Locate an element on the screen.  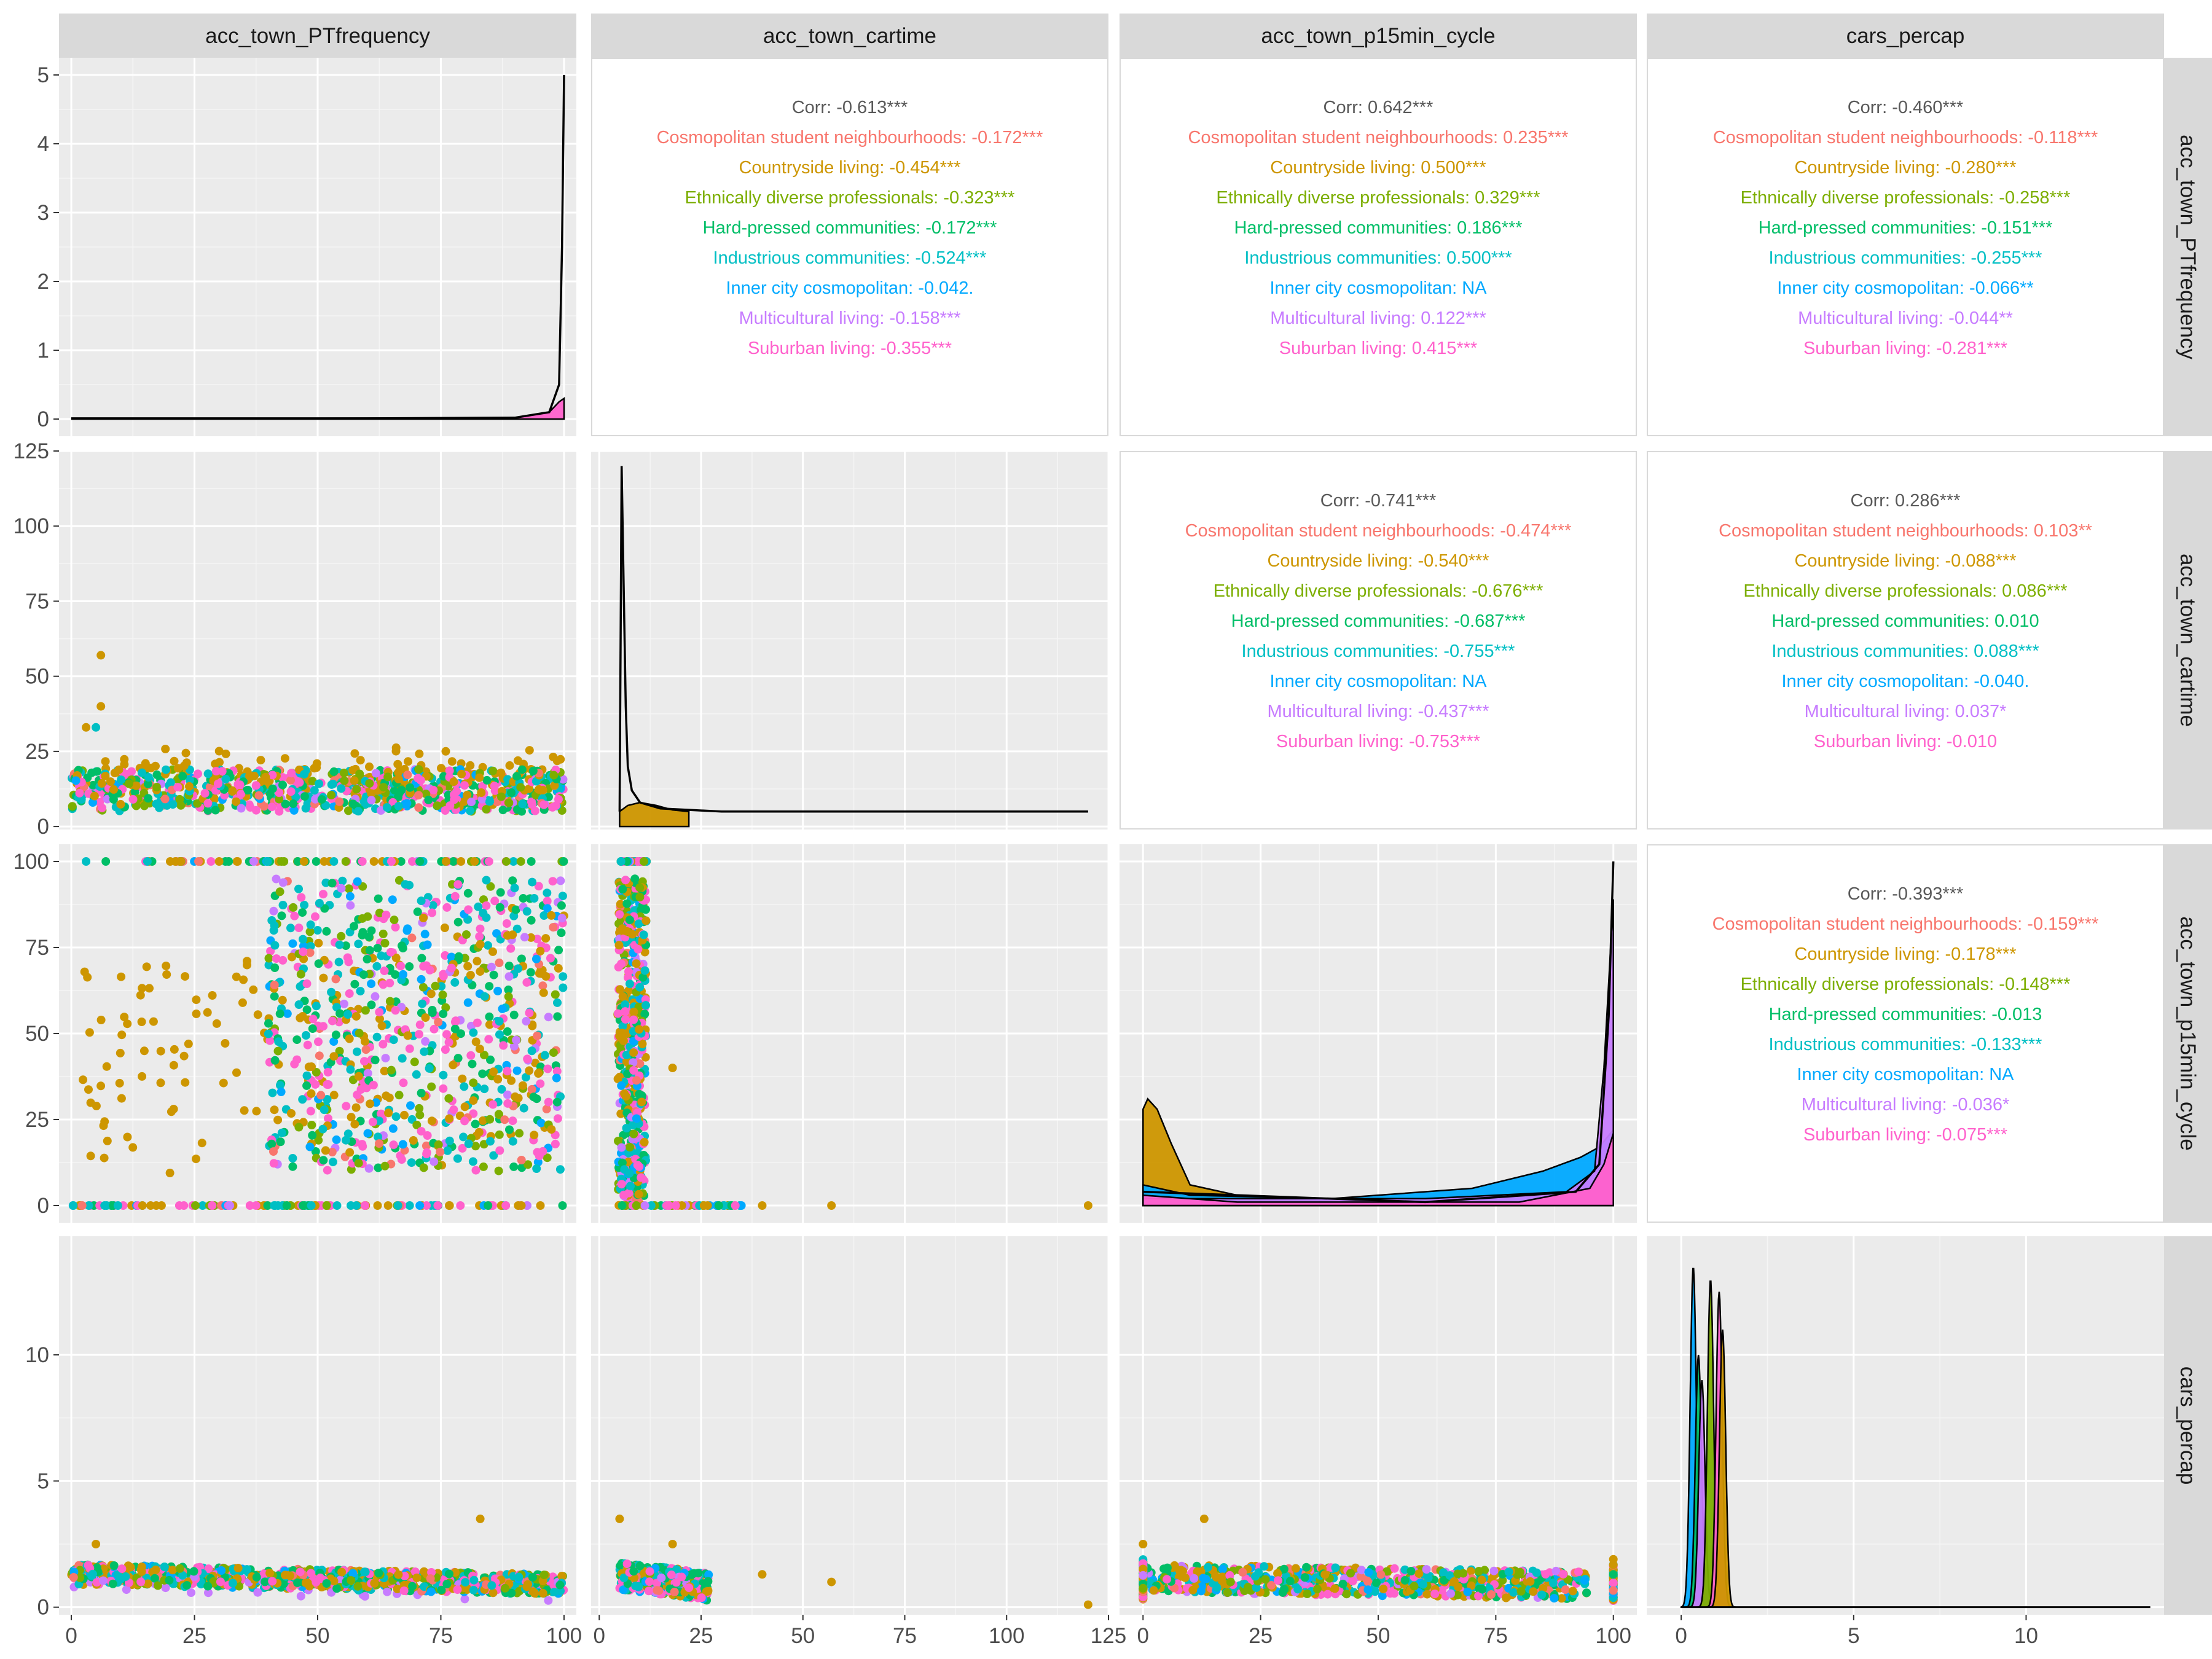
y-tick-label: 100 is located at coordinates (31, 526).